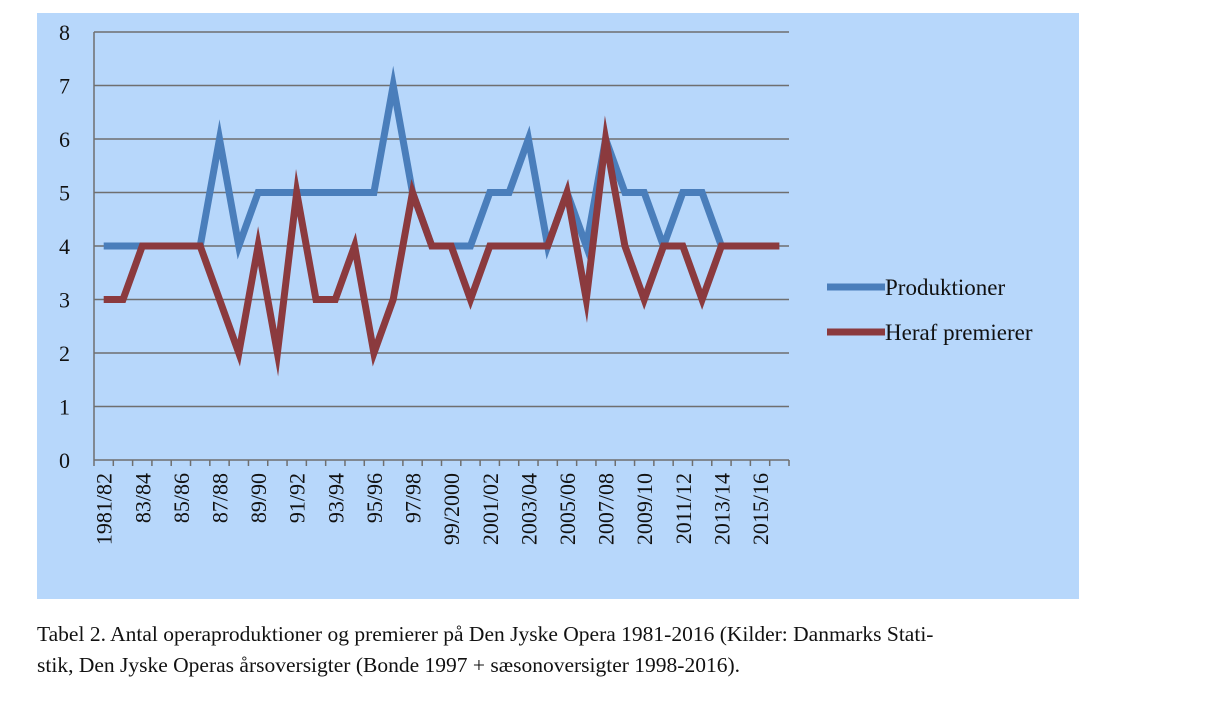  Describe the element at coordinates (64, 86) in the screenshot. I see `y-tick-label: 7` at that location.